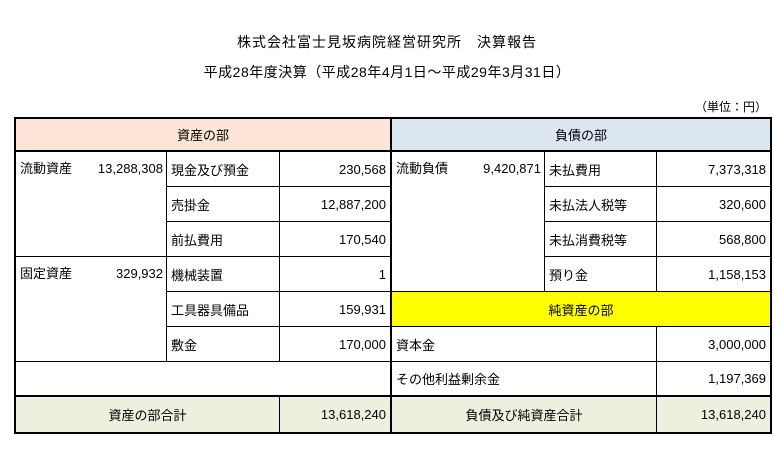  Describe the element at coordinates (336, 239) in the screenshot. I see `asset-item-amount: 170,540` at that location.